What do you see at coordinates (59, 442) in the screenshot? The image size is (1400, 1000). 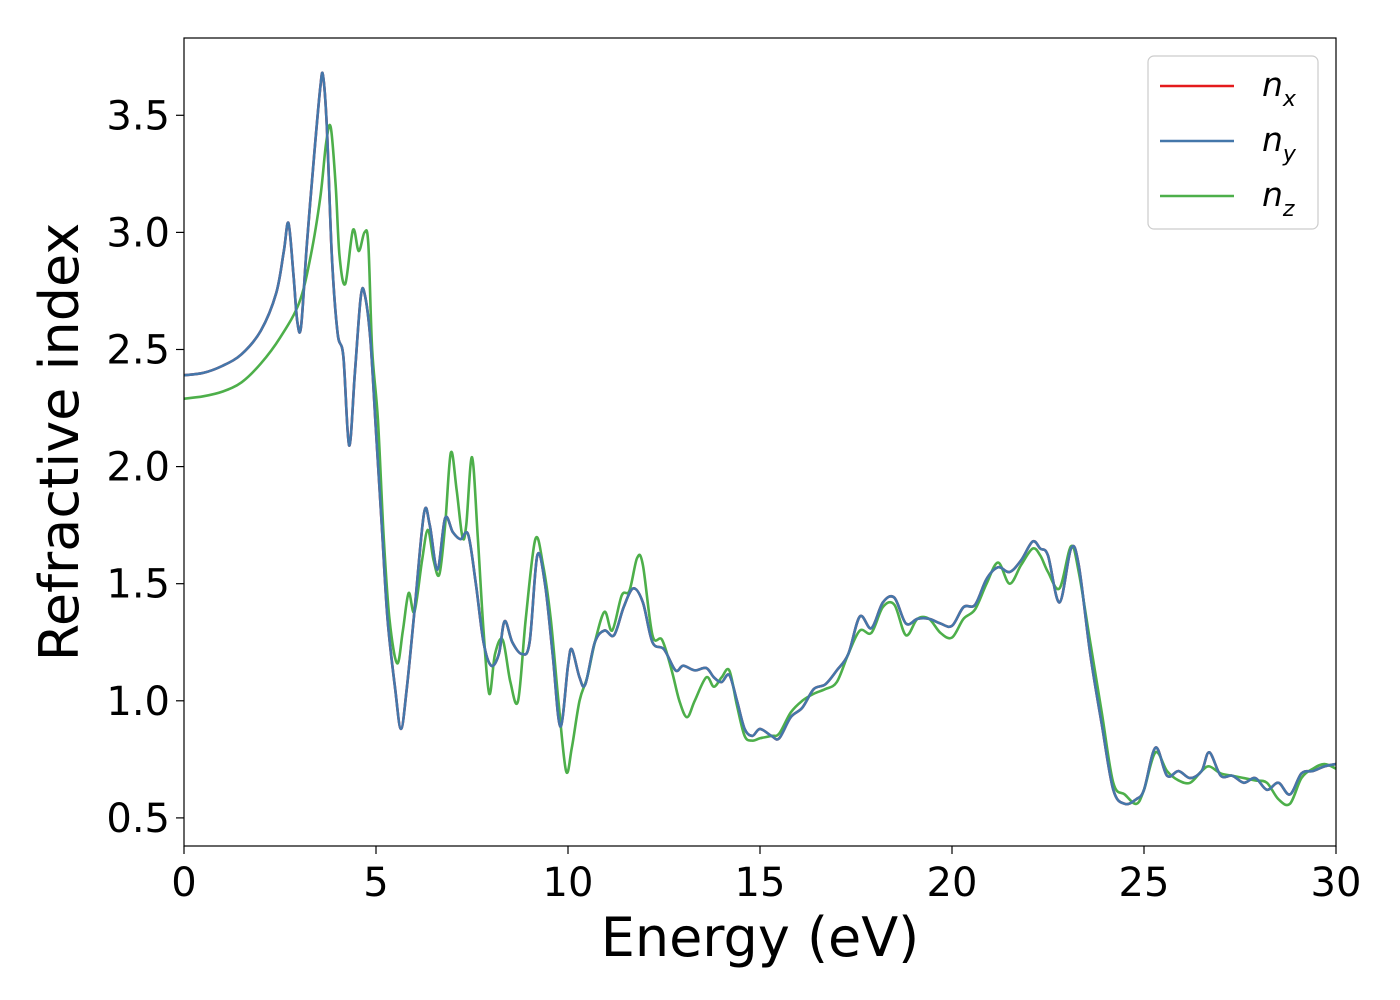 I see `y-axis-label: Refractive index` at bounding box center [59, 442].